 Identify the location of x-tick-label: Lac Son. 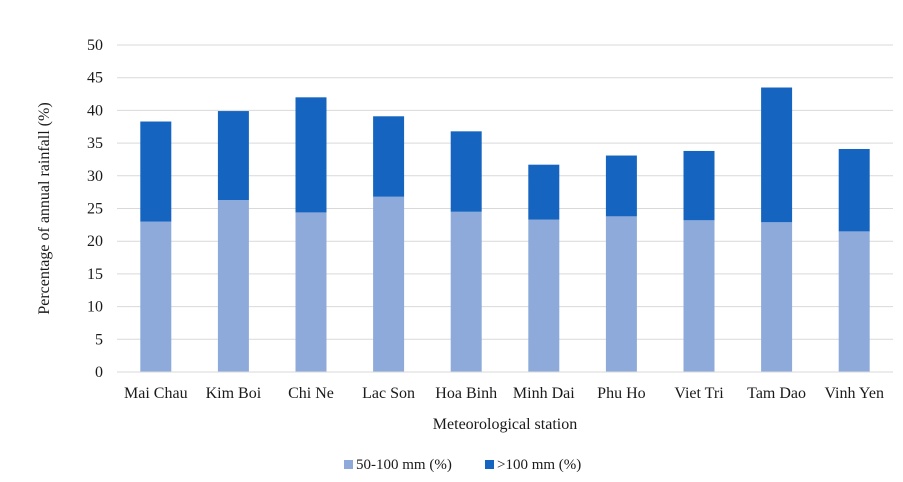
(388, 393).